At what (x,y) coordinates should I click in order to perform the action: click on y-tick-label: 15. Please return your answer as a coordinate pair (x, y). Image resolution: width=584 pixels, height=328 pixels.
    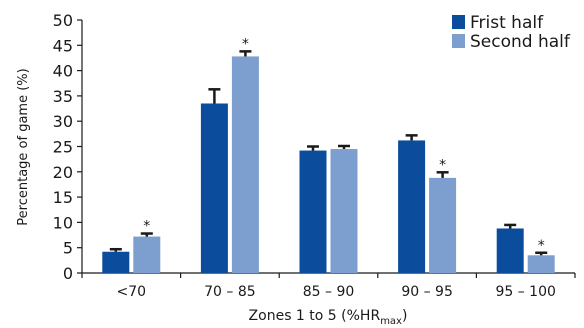
    Looking at the image, I should click on (63, 197).